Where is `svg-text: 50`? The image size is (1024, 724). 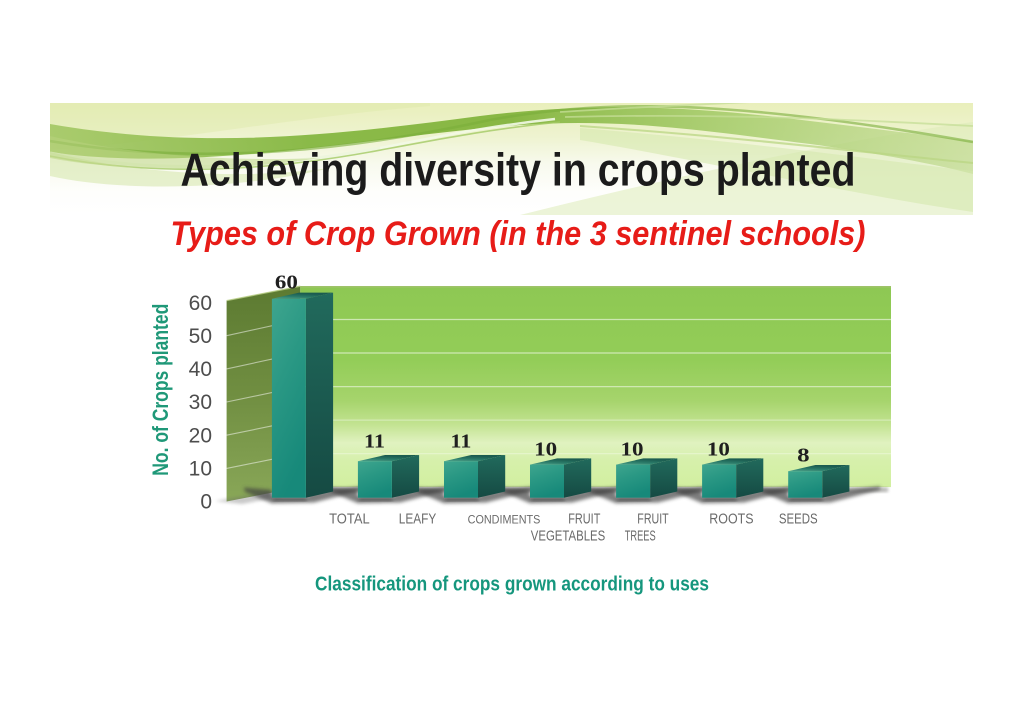
svg-text: 50 is located at coordinates (200, 336).